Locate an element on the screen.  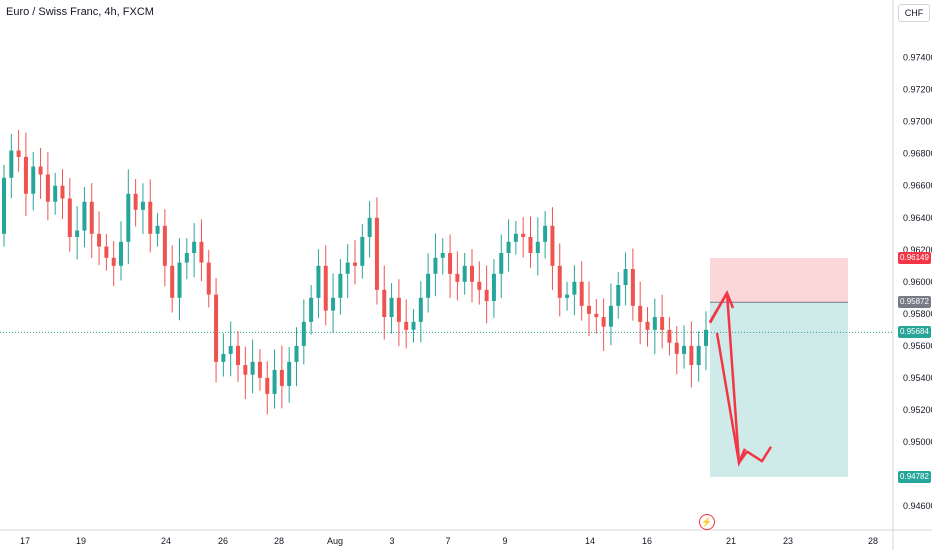
price-tag: 0.95684 is located at coordinates (914, 332).